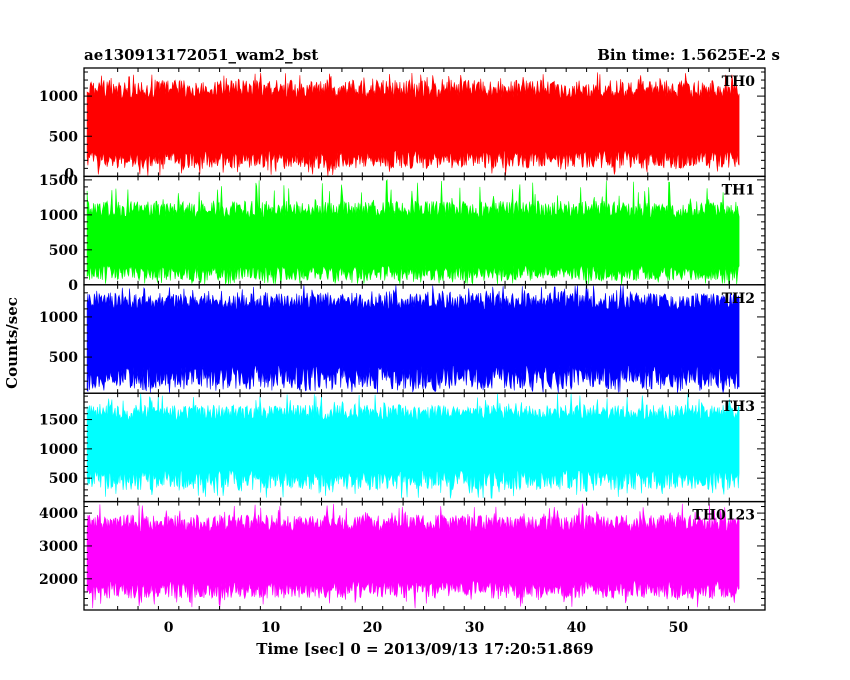  I want to click on y-tick-label: 4000, so click(58, 514).